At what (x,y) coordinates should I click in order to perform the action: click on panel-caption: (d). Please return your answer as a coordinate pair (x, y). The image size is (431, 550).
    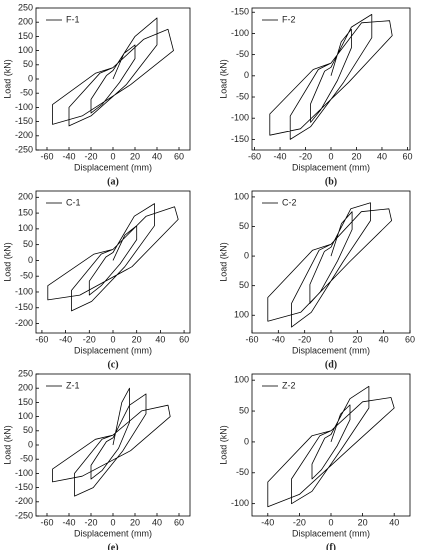
    Looking at the image, I should click on (331, 364).